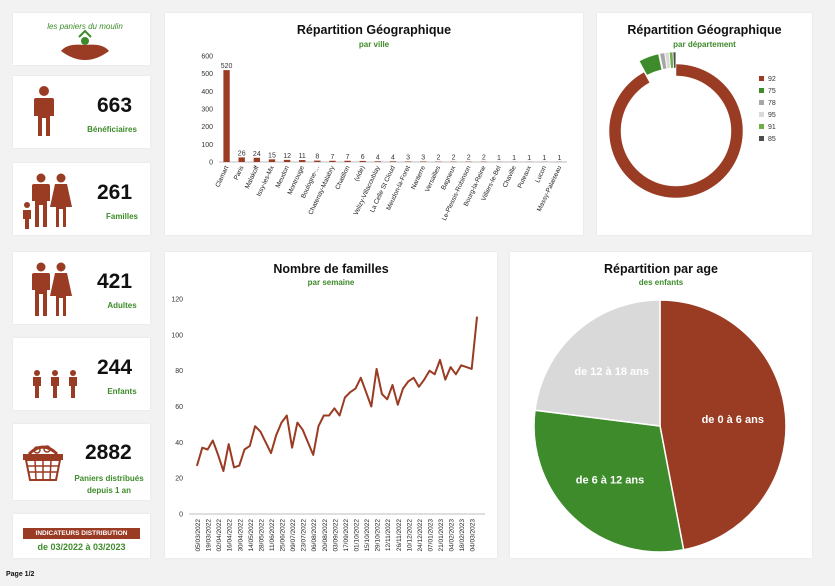  I want to click on bar-value-label: 15, so click(272, 155).